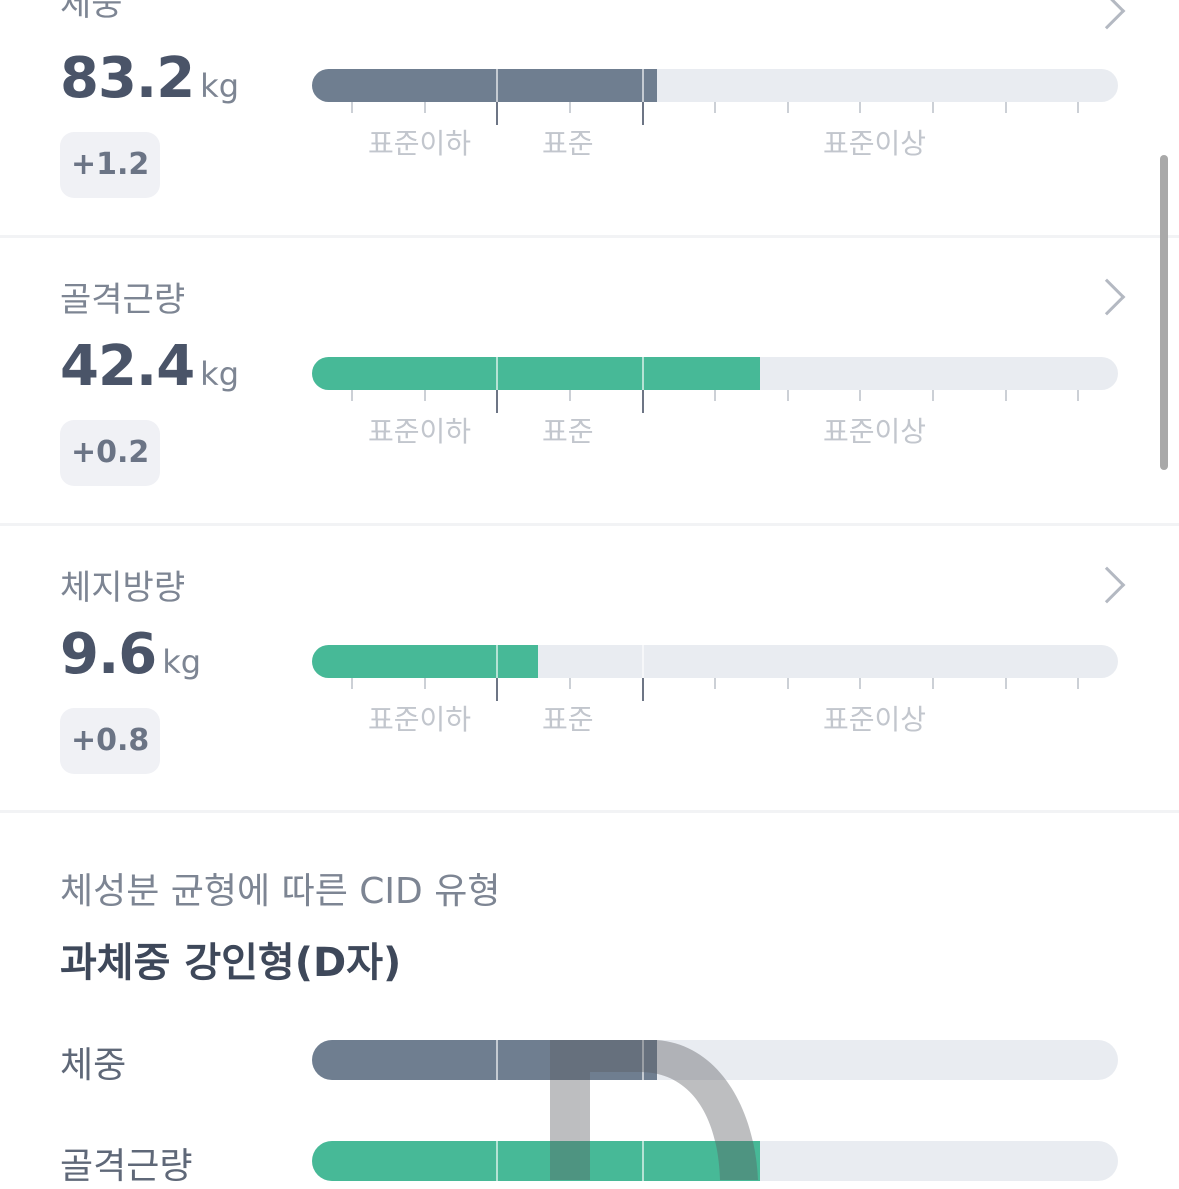  I want to click on cid-heading: 체성분 균형에 따른 CID 유형, so click(280, 891).